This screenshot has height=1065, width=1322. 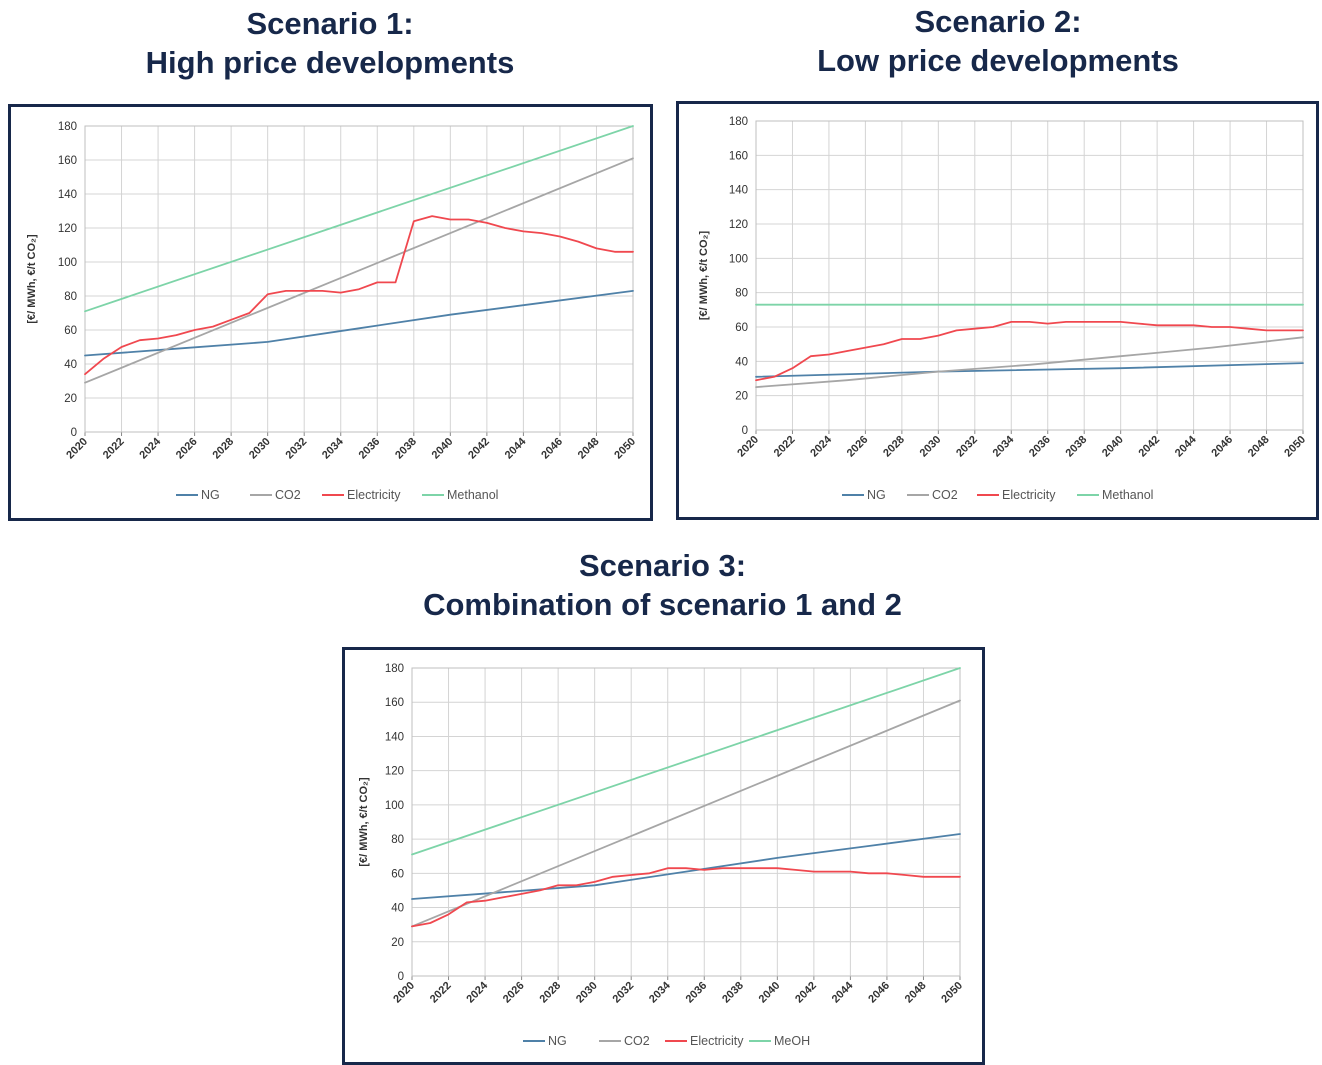 I want to click on scenario-1-title-line2: High price developments, so click(x=330, y=62).